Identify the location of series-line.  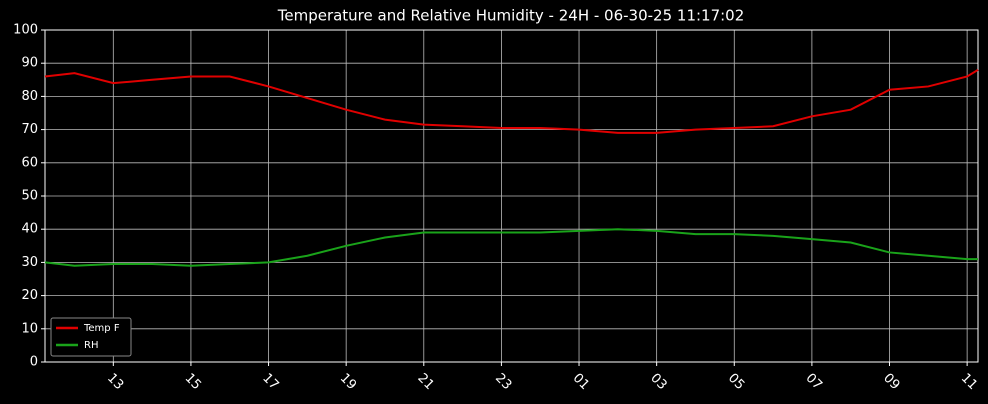
(511, 247).